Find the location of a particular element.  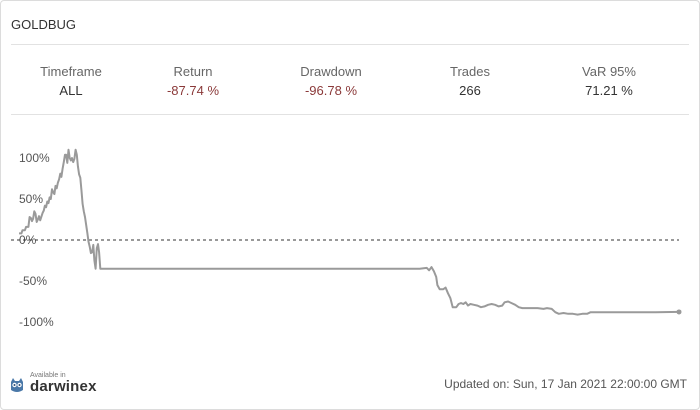

stat-value: 71.21 % is located at coordinates (609, 90).